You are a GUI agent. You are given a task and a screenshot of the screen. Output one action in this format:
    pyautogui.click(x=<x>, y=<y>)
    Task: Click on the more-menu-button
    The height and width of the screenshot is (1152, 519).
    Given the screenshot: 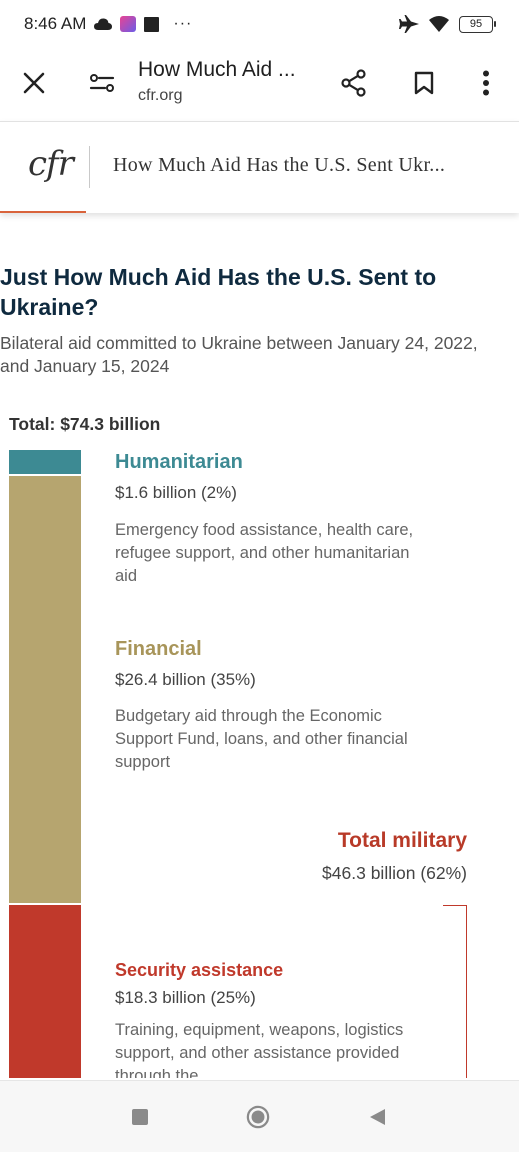 What is the action you would take?
    pyautogui.click(x=486, y=83)
    